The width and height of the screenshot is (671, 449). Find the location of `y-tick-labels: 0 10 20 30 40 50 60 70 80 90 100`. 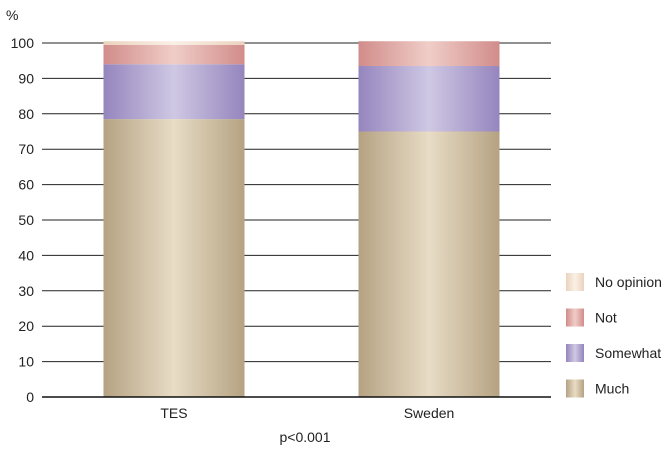

y-tick-labels: 0 10 20 30 40 50 60 70 80 90 100 is located at coordinates (23, 220).